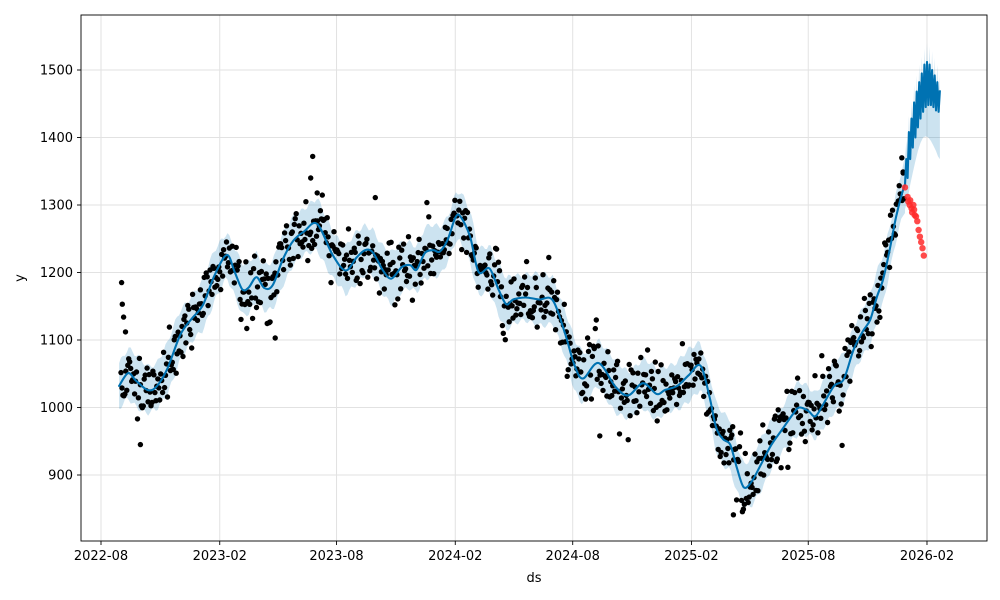 This screenshot has width=1000, height=600. Describe the element at coordinates (573, 556) in the screenshot. I see `x-tick-label: 2024-08` at that location.